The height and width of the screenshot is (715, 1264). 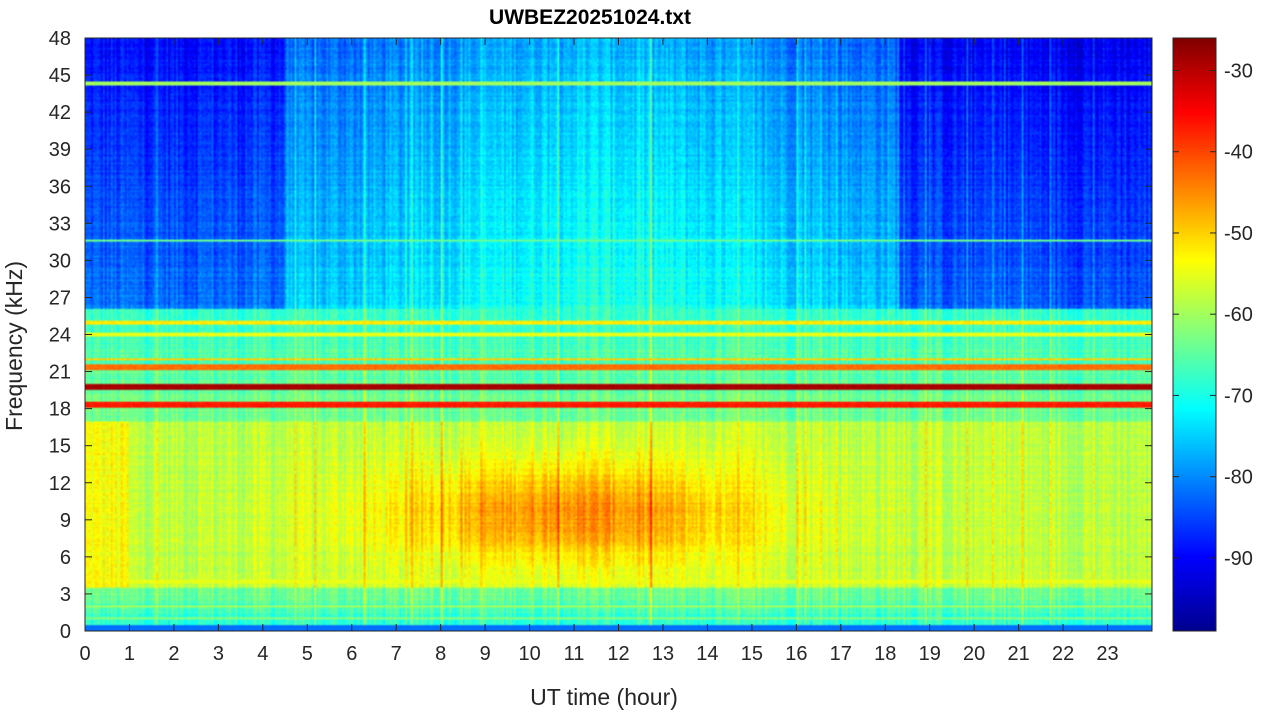 What do you see at coordinates (440, 654) in the screenshot?
I see `x-tick-label: 8` at bounding box center [440, 654].